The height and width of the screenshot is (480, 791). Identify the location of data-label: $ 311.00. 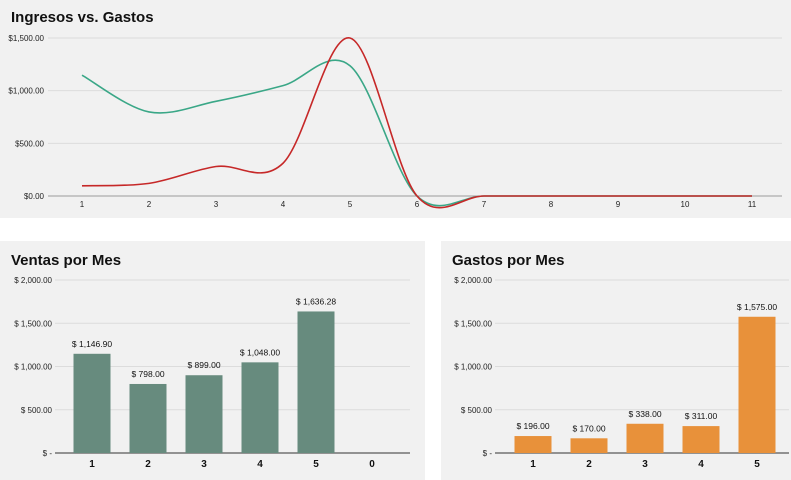
(701, 416).